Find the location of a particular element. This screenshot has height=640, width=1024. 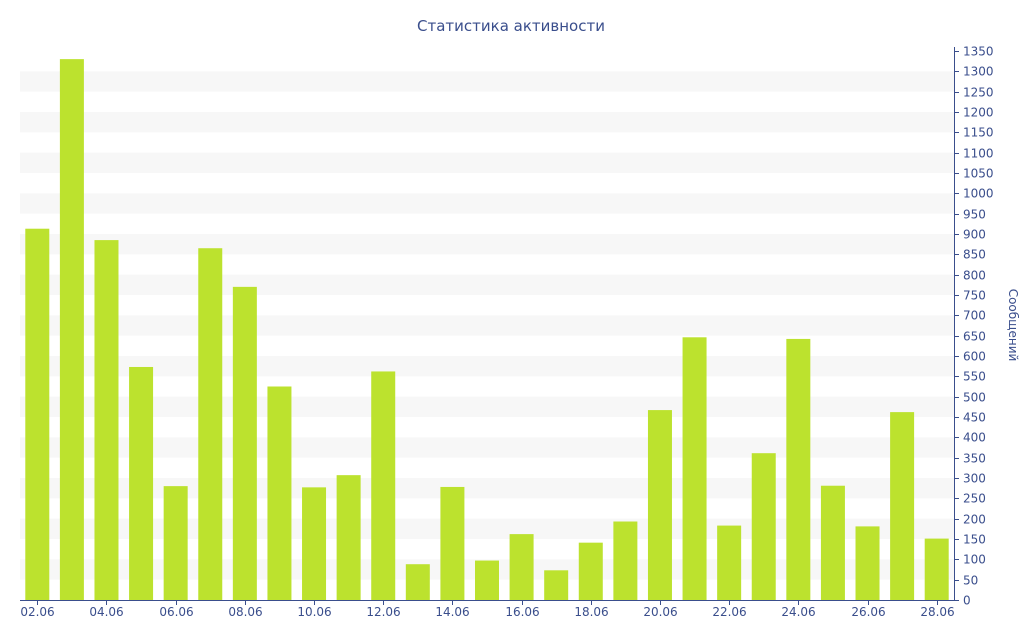

y-tick-label: 500 is located at coordinates (974, 398).